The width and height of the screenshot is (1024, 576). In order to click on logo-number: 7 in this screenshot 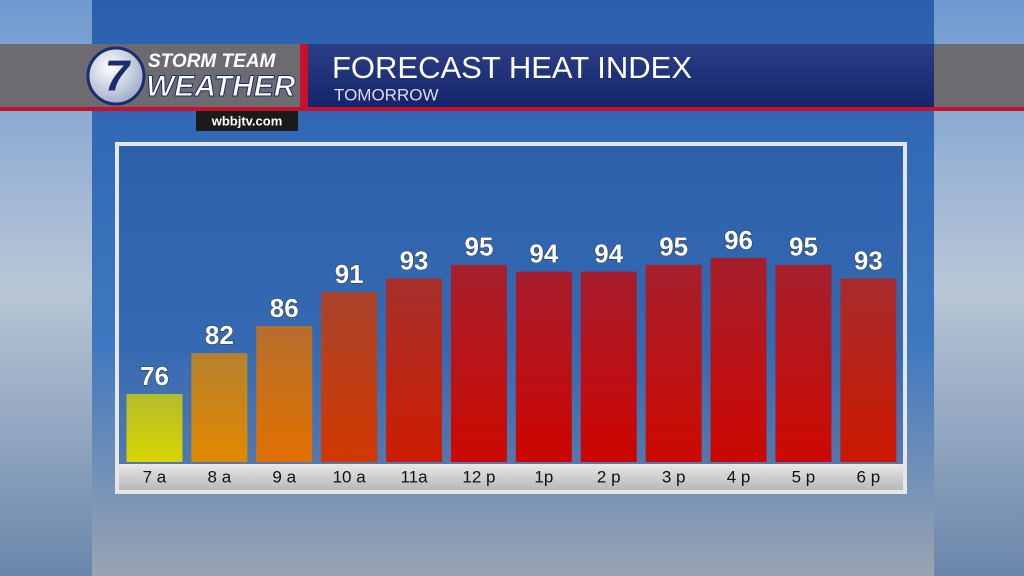, I will do `click(118, 76)`.